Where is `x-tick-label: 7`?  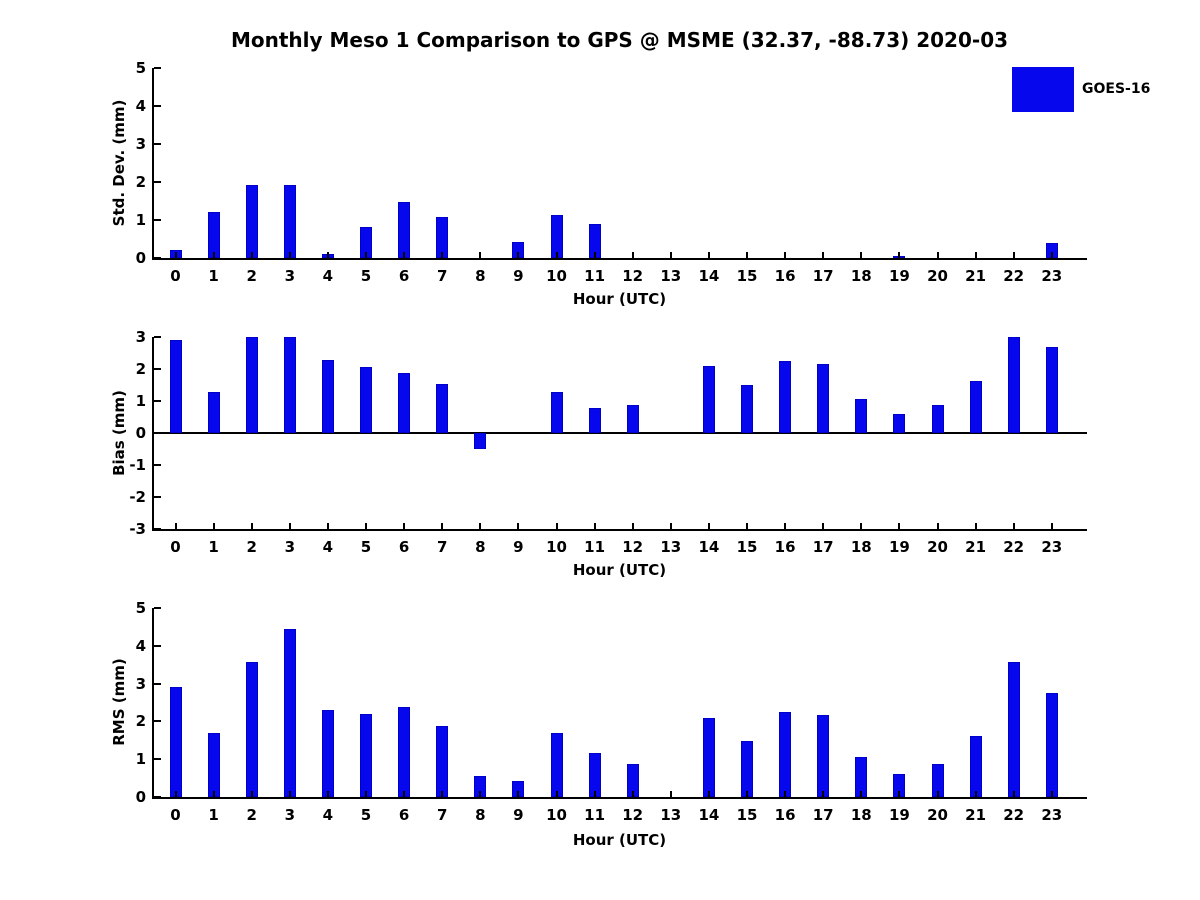
x-tick-label: 7 is located at coordinates (442, 547).